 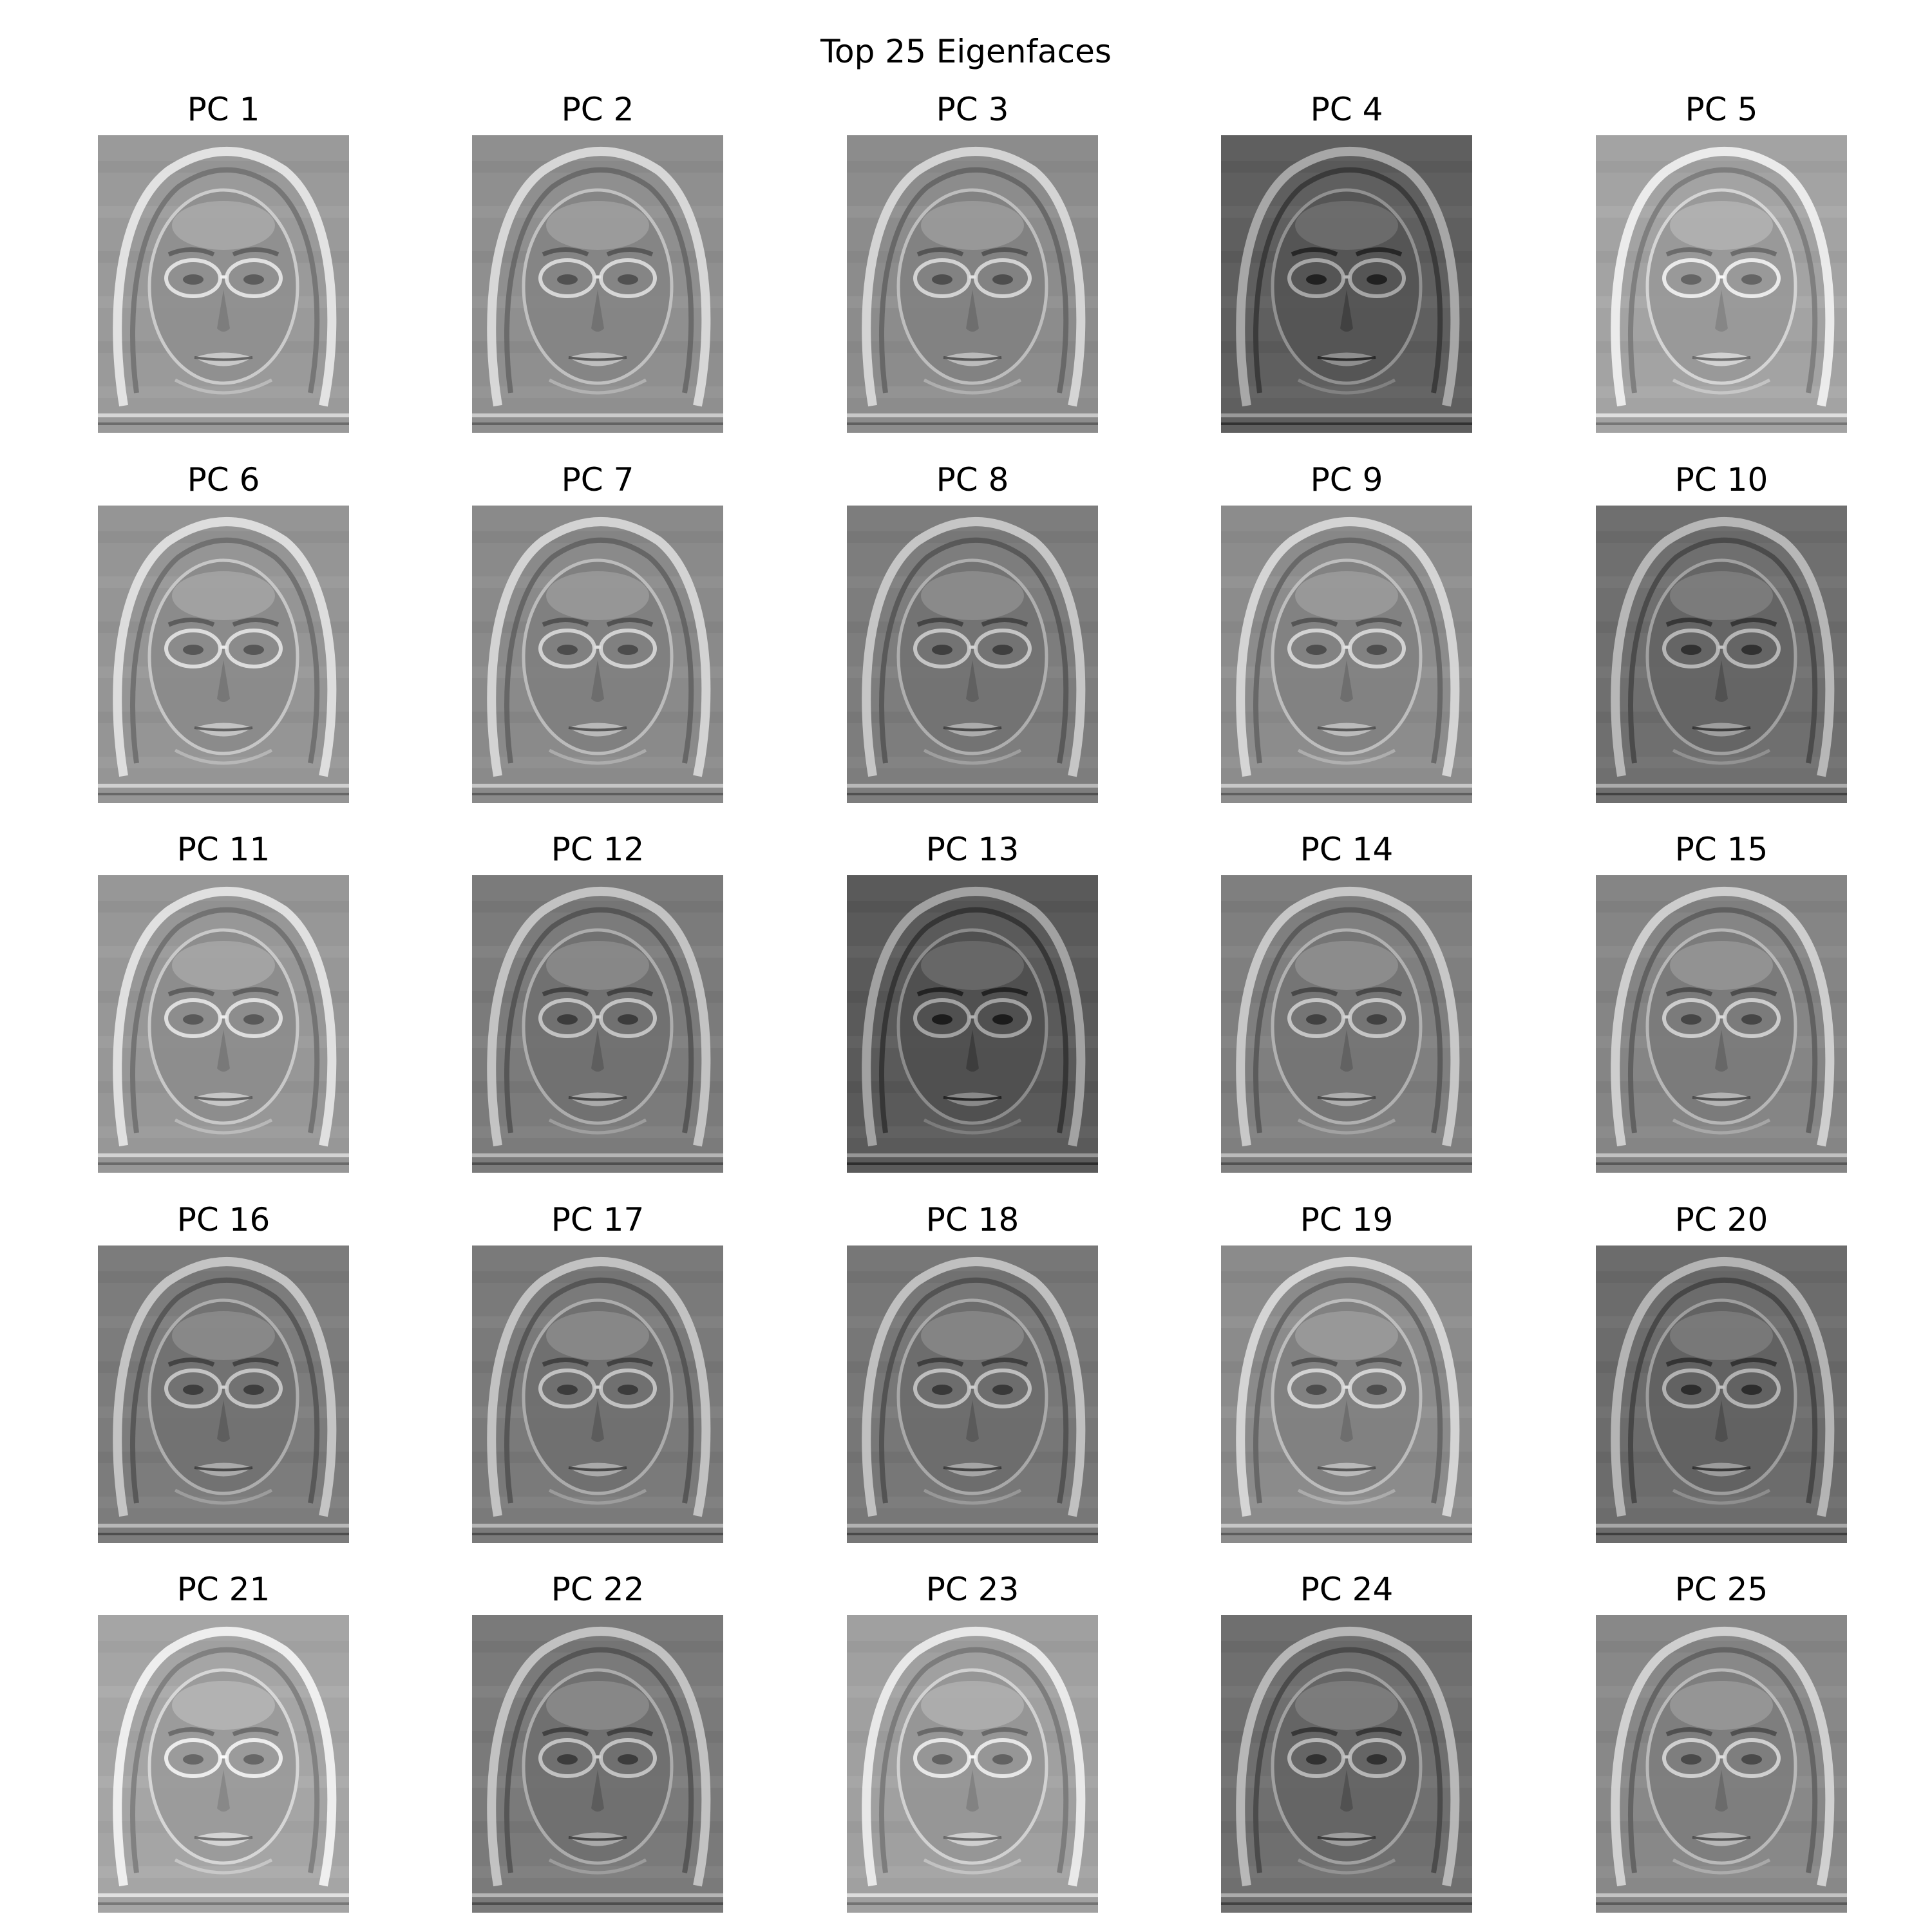 I want to click on panel-title: PC 20, so click(x=1721, y=1220).